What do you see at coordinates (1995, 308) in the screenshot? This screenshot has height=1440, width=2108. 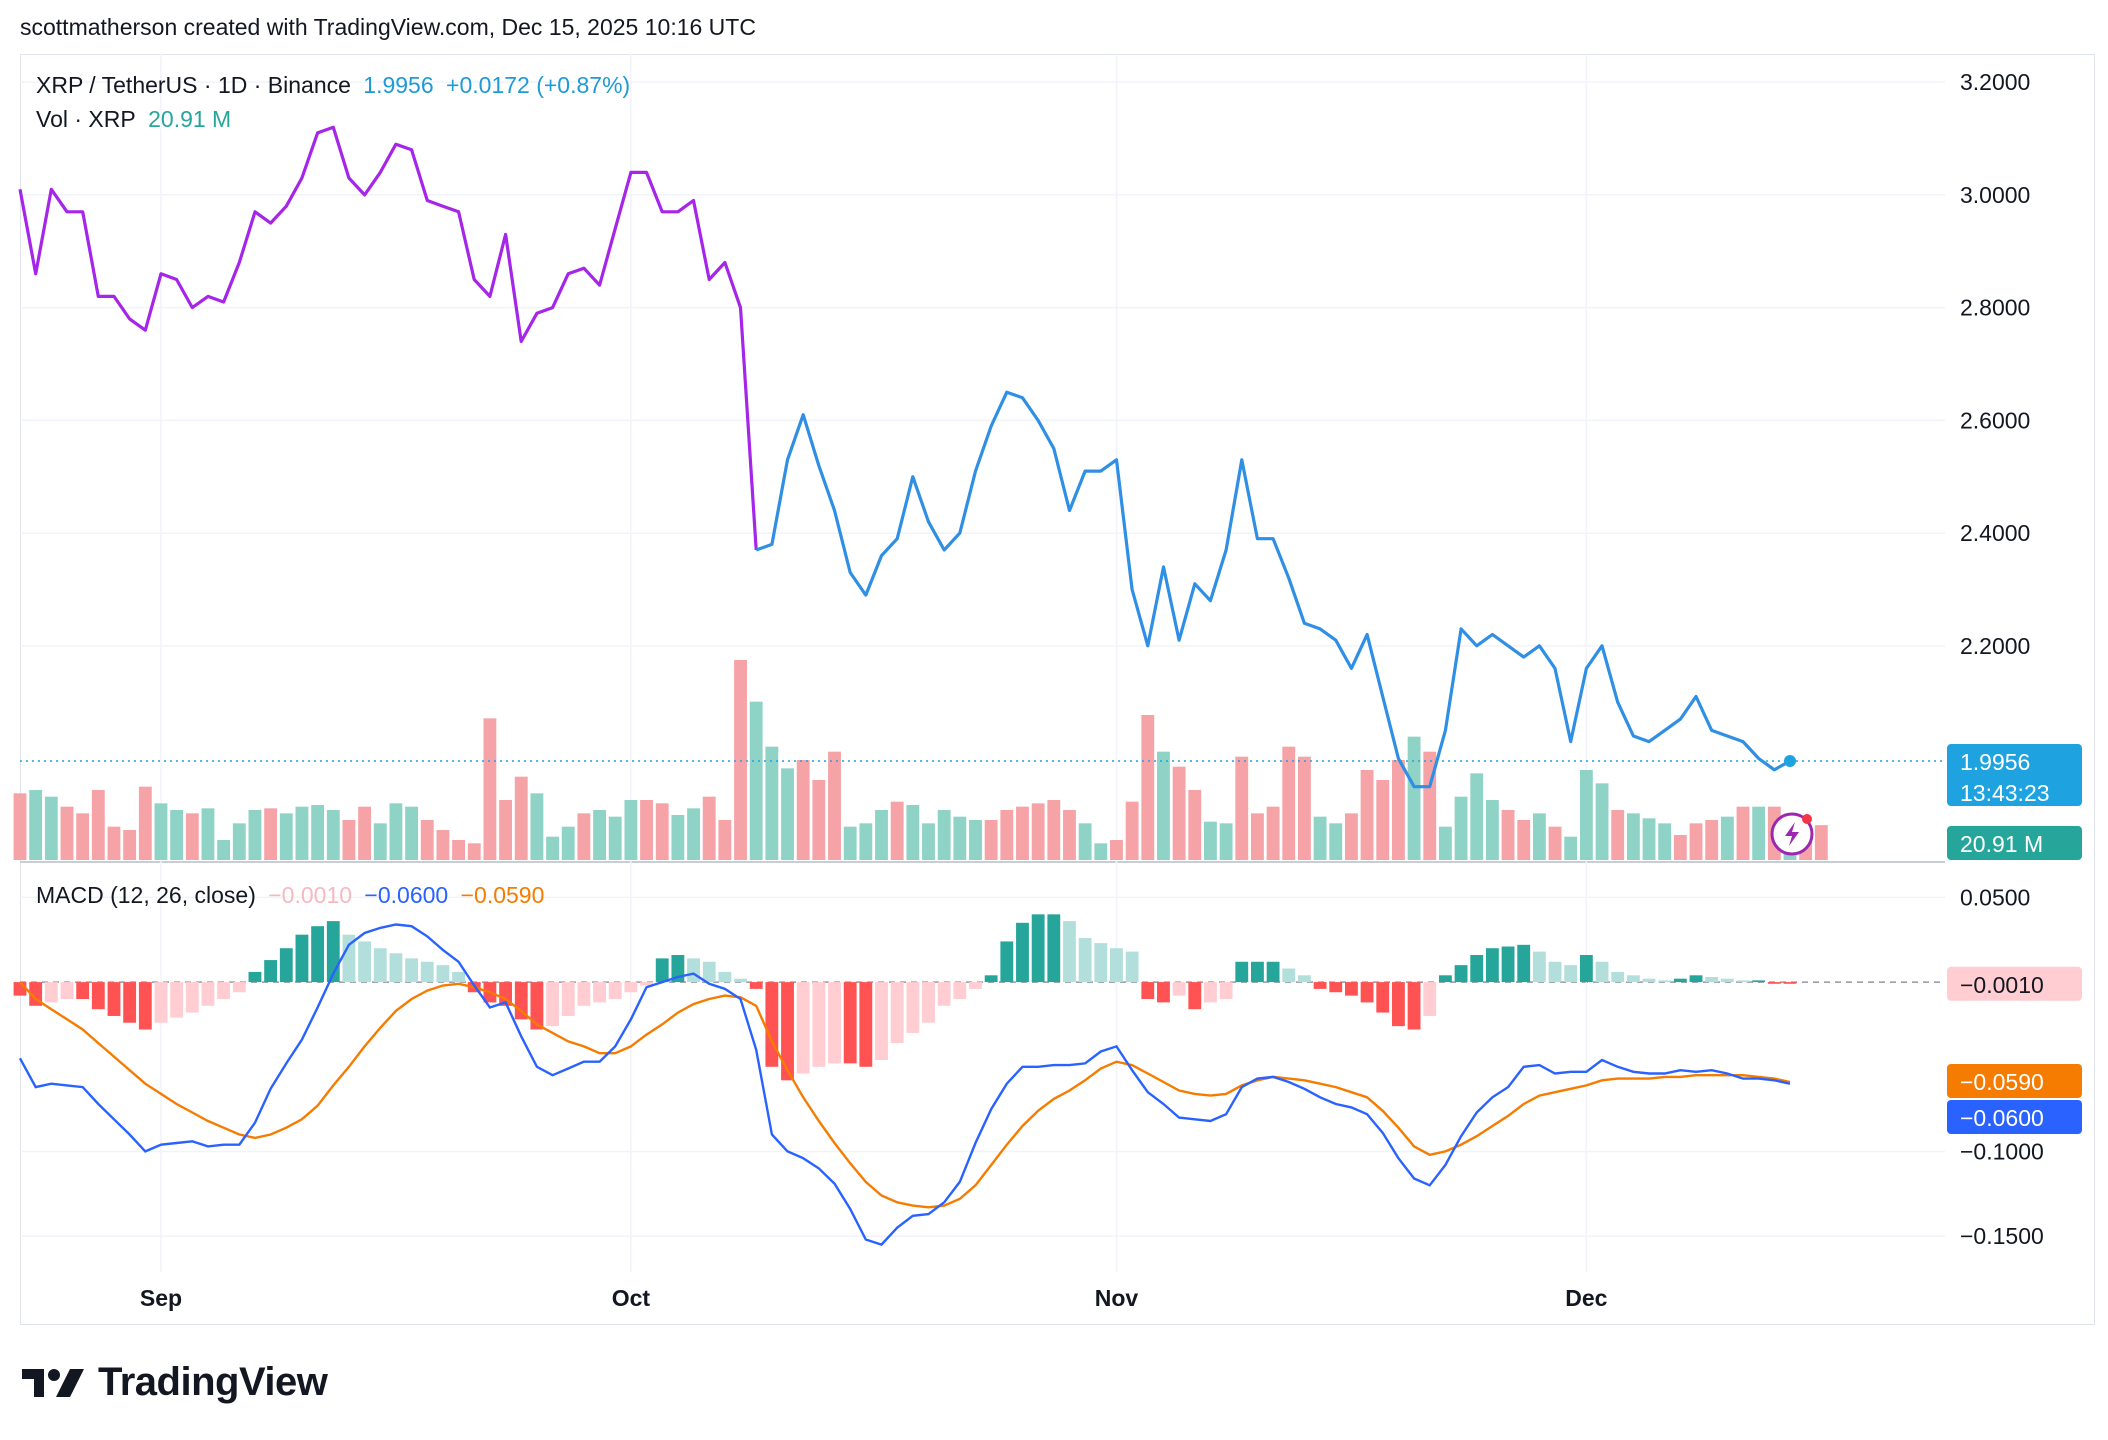 I see `price-tick-label: 2.8000` at bounding box center [1995, 308].